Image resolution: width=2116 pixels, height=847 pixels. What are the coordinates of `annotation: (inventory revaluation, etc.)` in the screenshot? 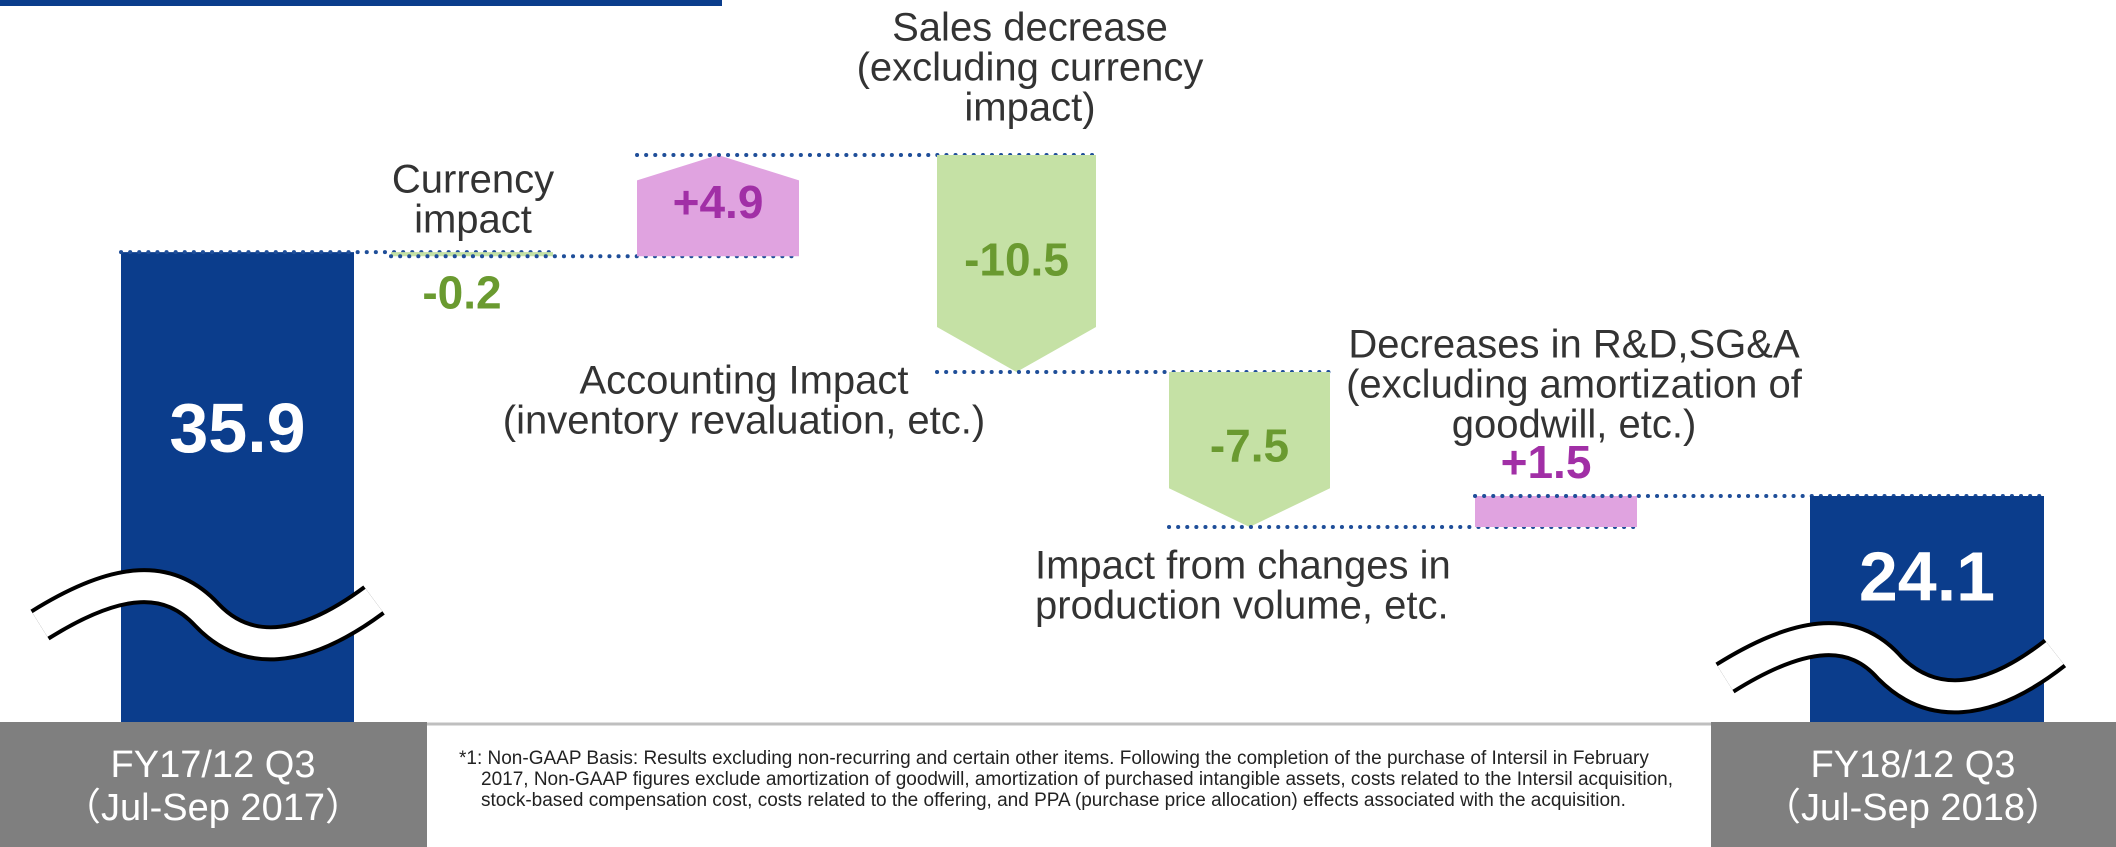 It's located at (744, 421).